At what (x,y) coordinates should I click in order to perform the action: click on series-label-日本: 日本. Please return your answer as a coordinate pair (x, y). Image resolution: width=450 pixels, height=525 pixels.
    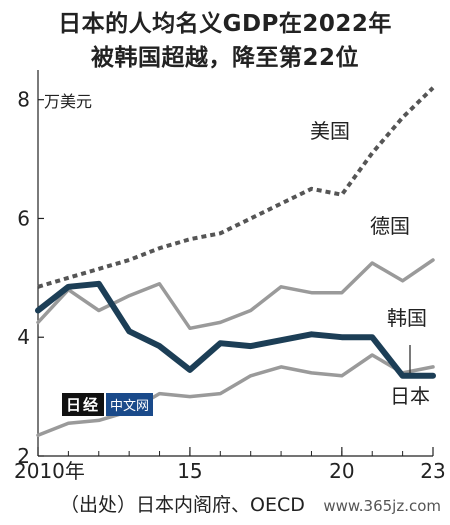
    Looking at the image, I should click on (410, 396).